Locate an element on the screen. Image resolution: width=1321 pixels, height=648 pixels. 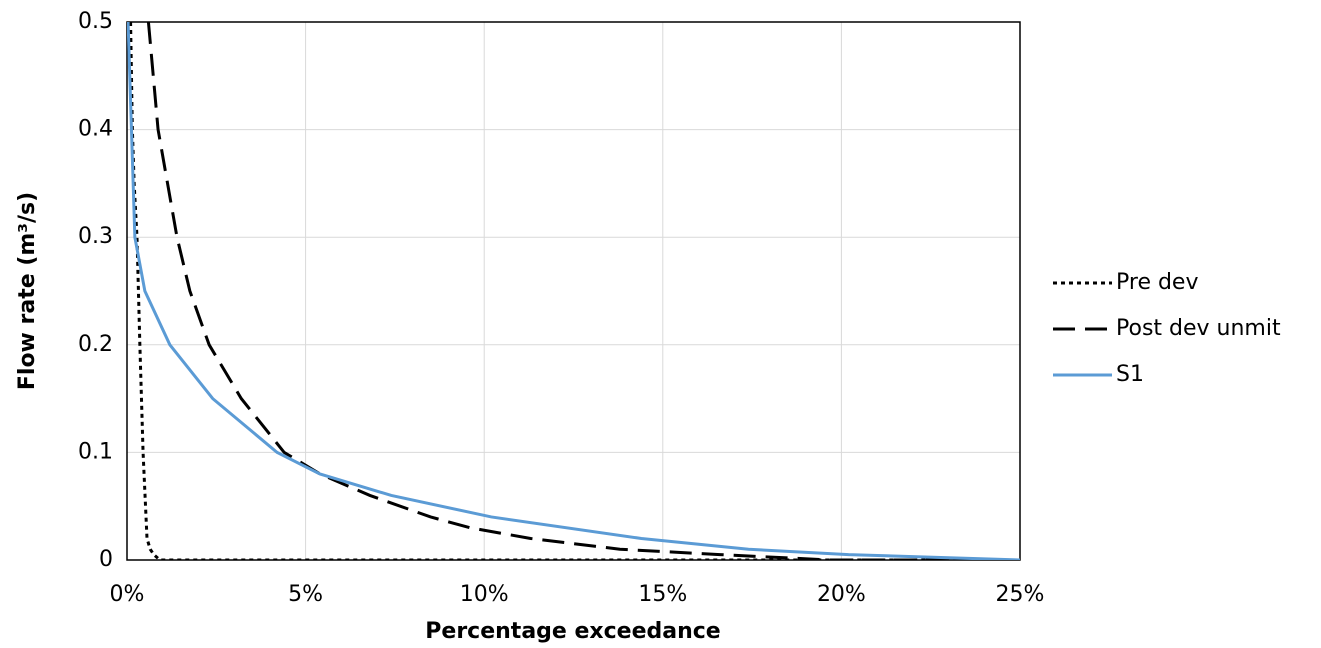
y-tick-label: 0.1 is located at coordinates (95, 451).